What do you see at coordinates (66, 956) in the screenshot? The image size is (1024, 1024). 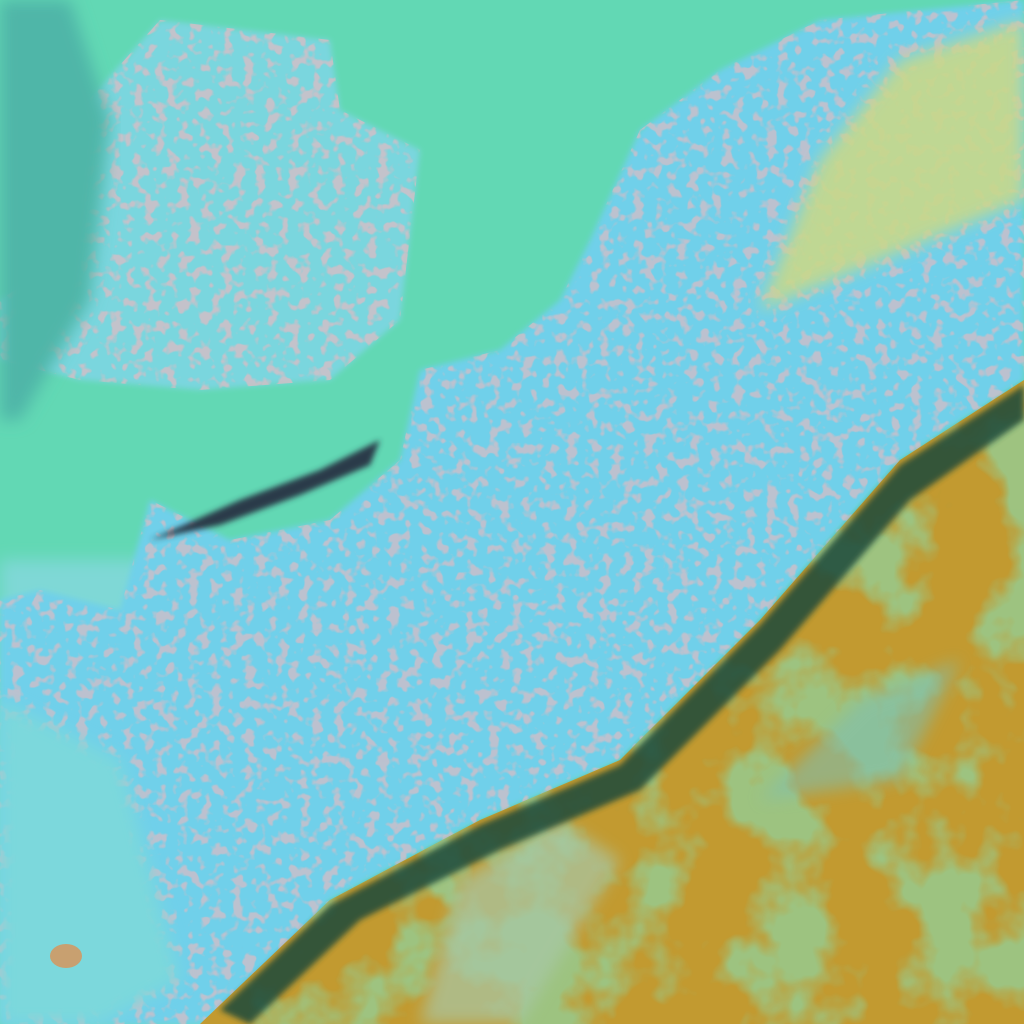 I see `small-island` at bounding box center [66, 956].